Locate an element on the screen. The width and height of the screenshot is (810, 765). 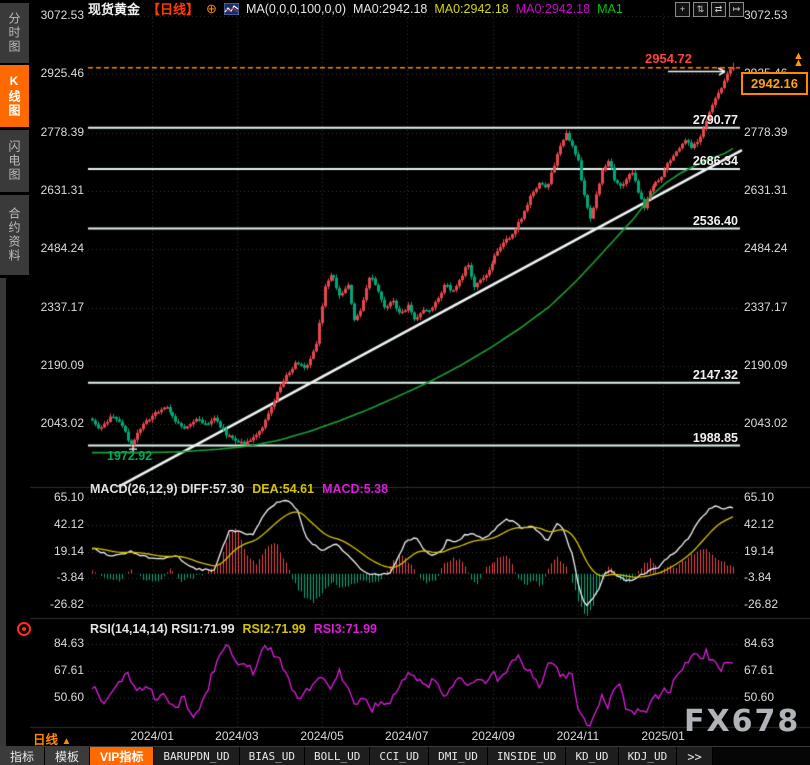
chart-icon is located at coordinates (231, 8).